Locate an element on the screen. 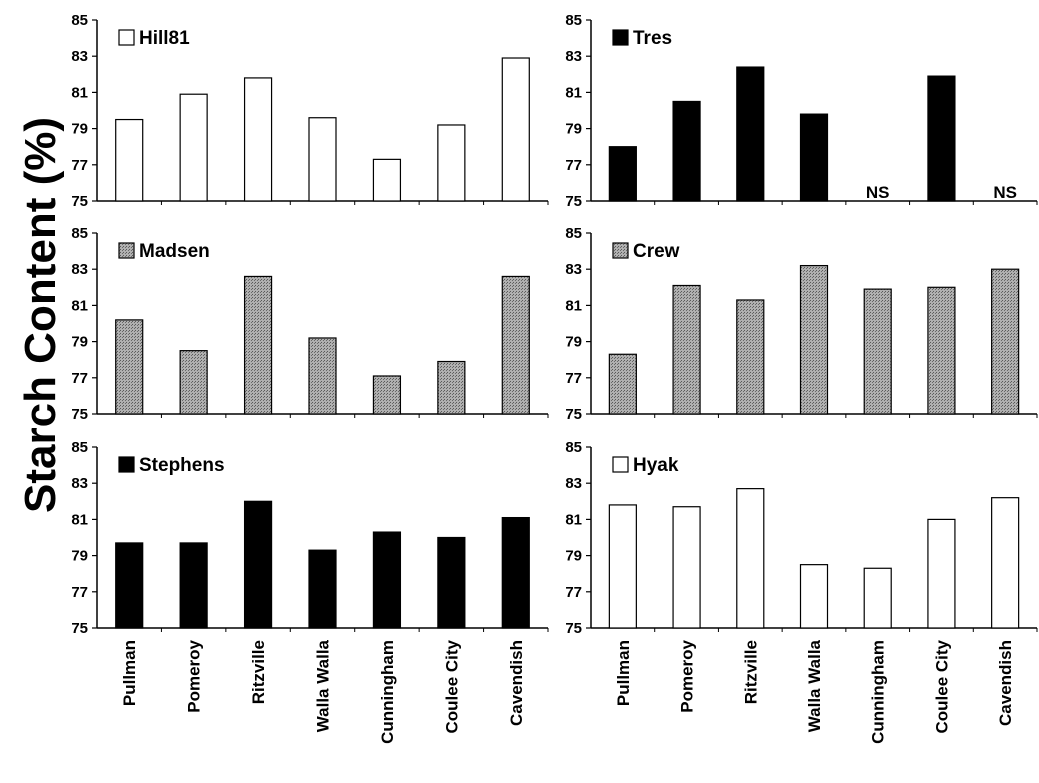  bar-madsen-ritzville is located at coordinates (258, 345).